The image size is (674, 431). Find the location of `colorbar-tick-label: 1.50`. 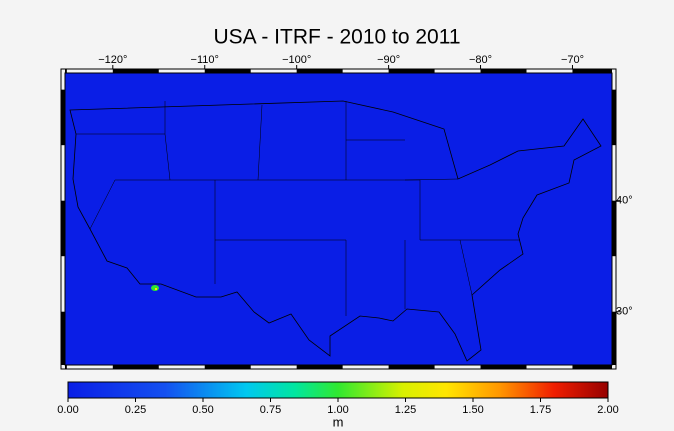

colorbar-tick-label: 1.50 is located at coordinates (472, 410).